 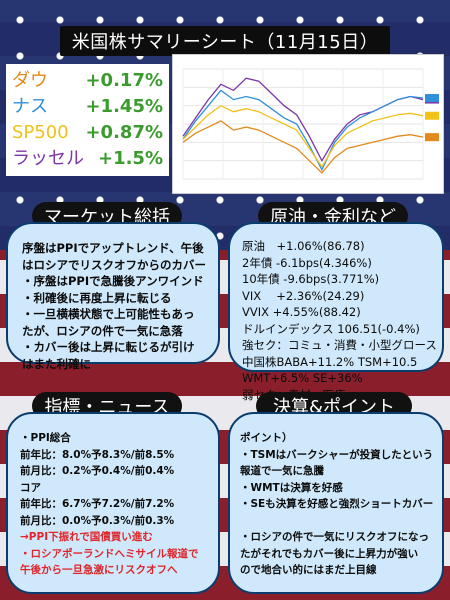 I want to click on news-line: 前月比：0.0%予0.3%/前0.3%, so click(x=97, y=520).